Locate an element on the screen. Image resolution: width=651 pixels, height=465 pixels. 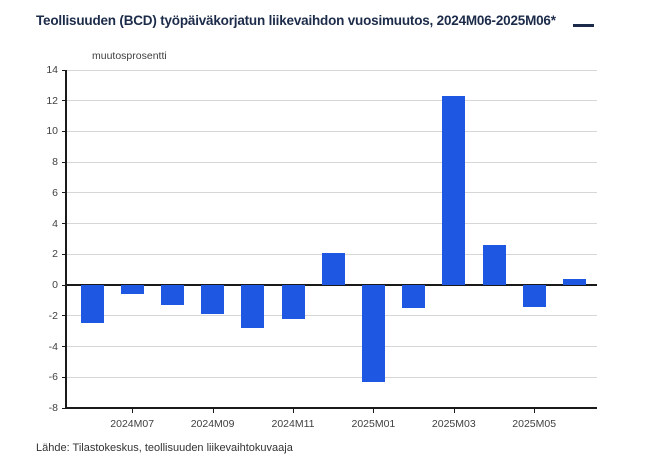
y-axis-label: 4 is located at coordinates (55, 223).